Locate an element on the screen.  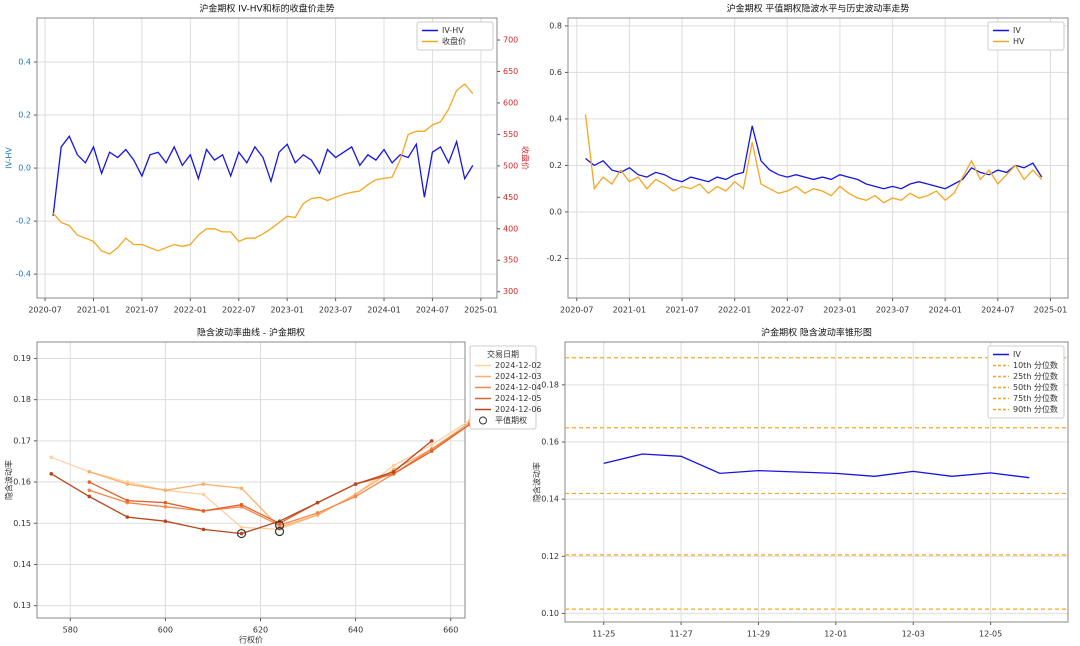
y-tick-label: 0.2 is located at coordinates (24, 115).